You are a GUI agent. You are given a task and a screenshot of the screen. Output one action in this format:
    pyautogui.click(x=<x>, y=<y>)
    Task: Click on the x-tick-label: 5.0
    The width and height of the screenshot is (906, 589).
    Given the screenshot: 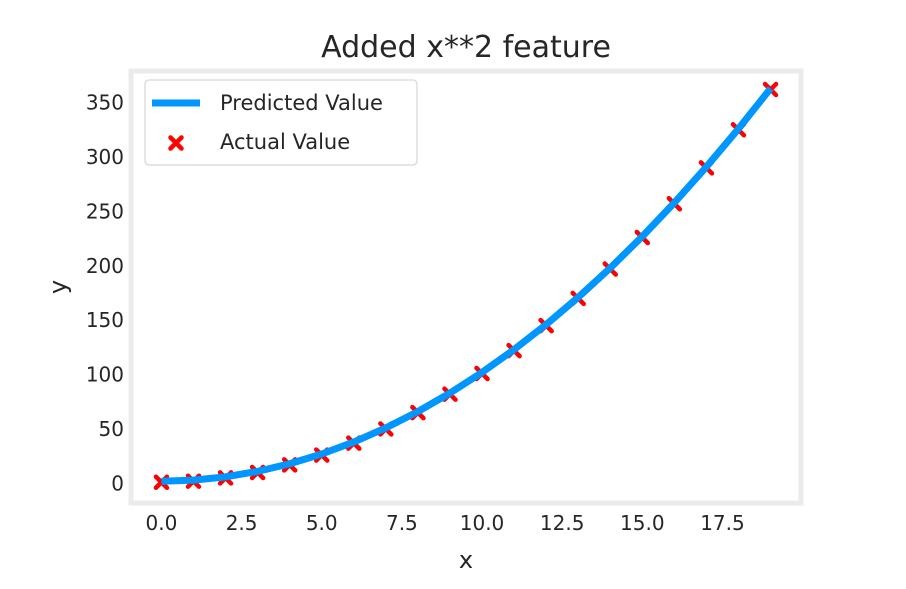 What is the action you would take?
    pyautogui.click(x=322, y=523)
    